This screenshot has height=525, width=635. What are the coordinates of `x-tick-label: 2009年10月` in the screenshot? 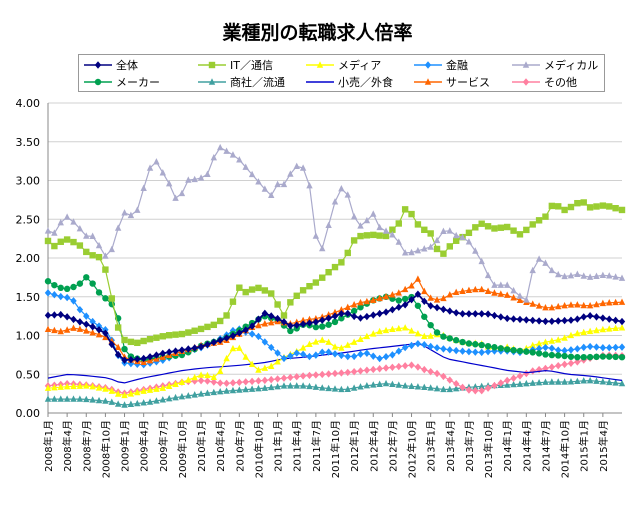 It's located at (182, 449).